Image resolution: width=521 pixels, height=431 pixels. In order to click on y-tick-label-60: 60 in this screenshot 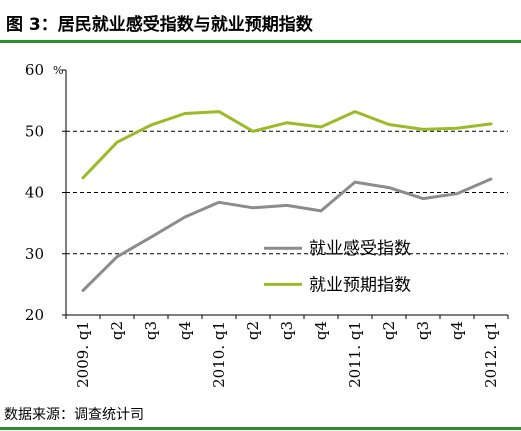, I will do `click(34, 70)`.